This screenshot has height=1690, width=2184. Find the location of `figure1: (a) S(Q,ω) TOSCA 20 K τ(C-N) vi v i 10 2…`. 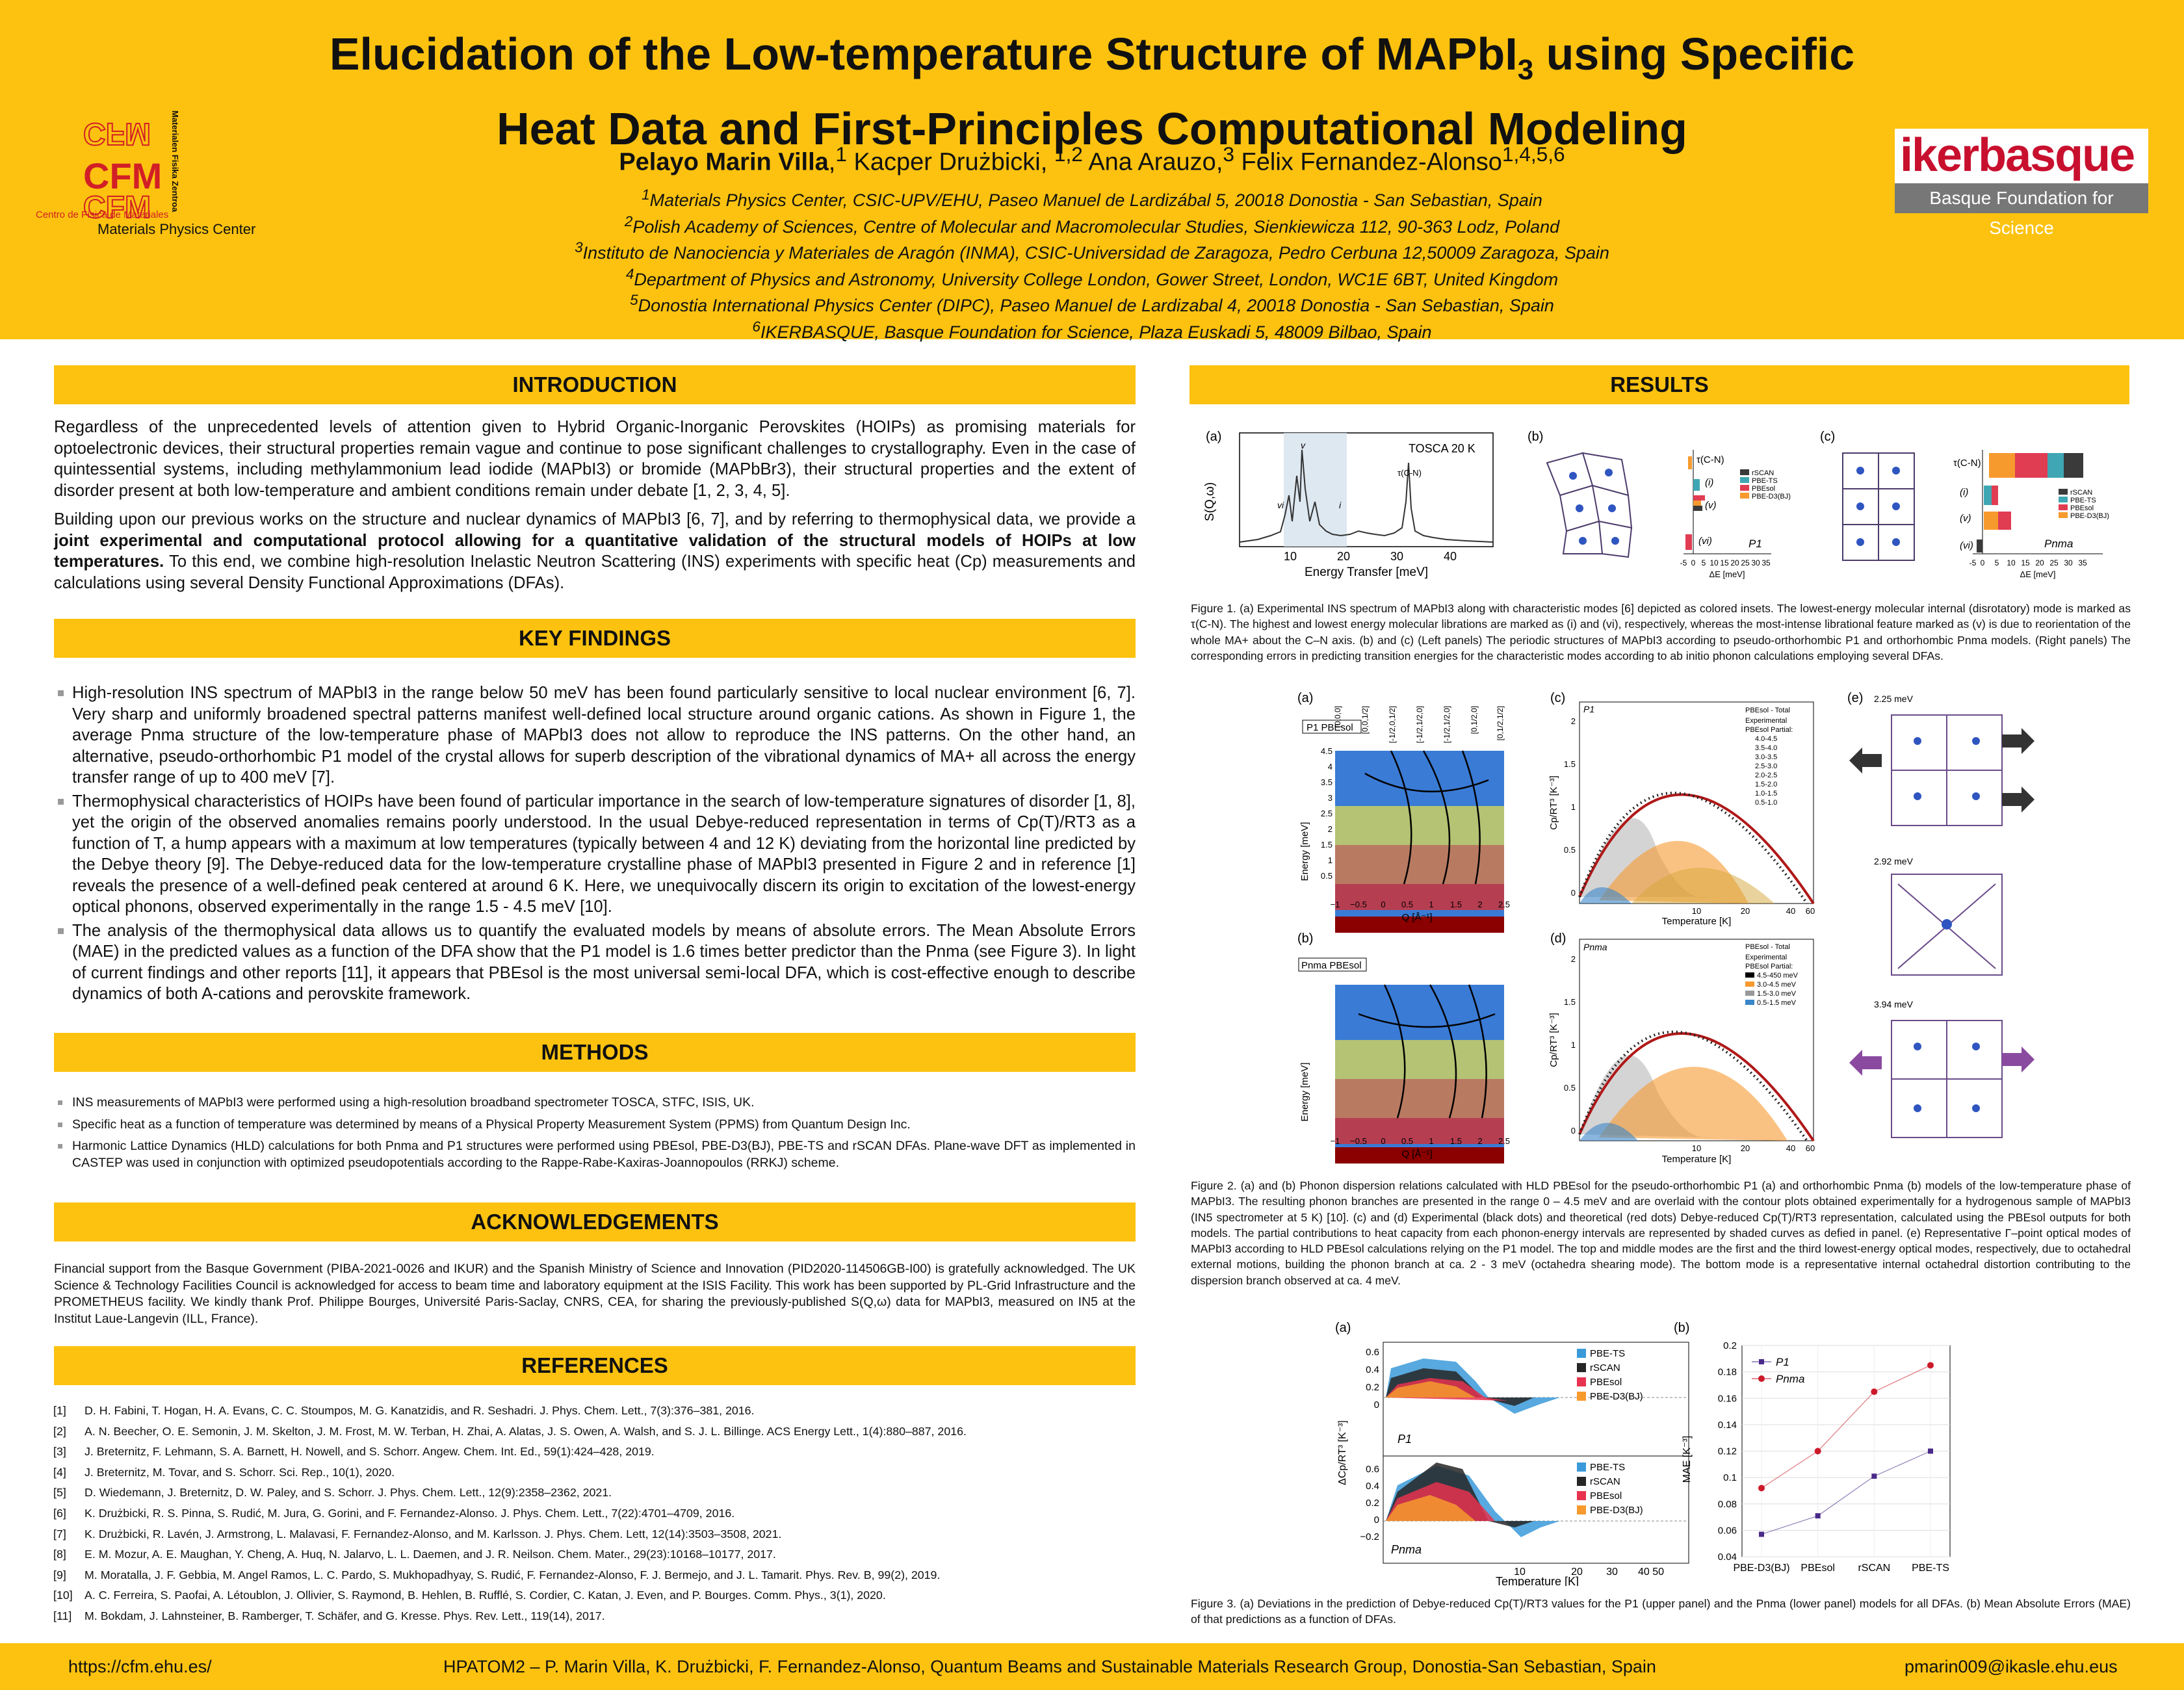

figure1: (a) S(Q,ω) TOSCA 20 K τ(C-N) vi v i 10 2… is located at coordinates (1665, 504).